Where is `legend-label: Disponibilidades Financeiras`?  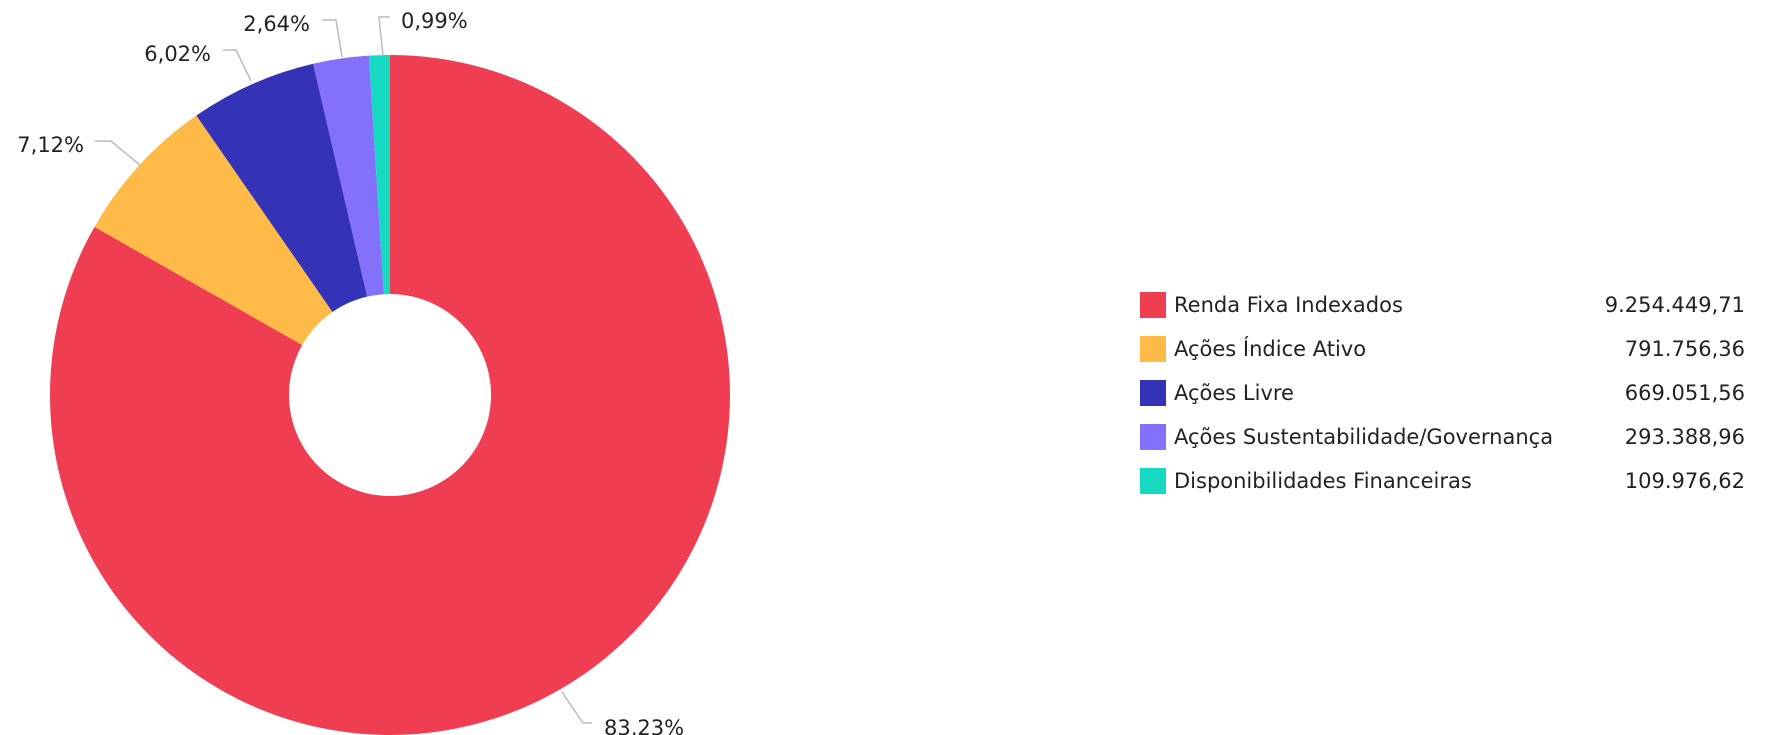
legend-label: Disponibilidades Financeiras is located at coordinates (1323, 481).